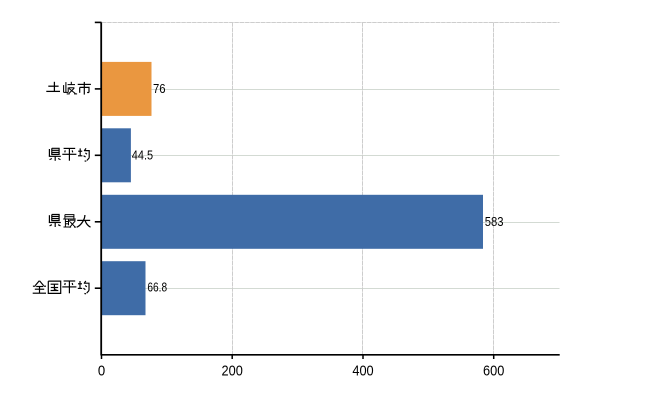  I want to click on svg-text: 44.5, so click(142, 154).